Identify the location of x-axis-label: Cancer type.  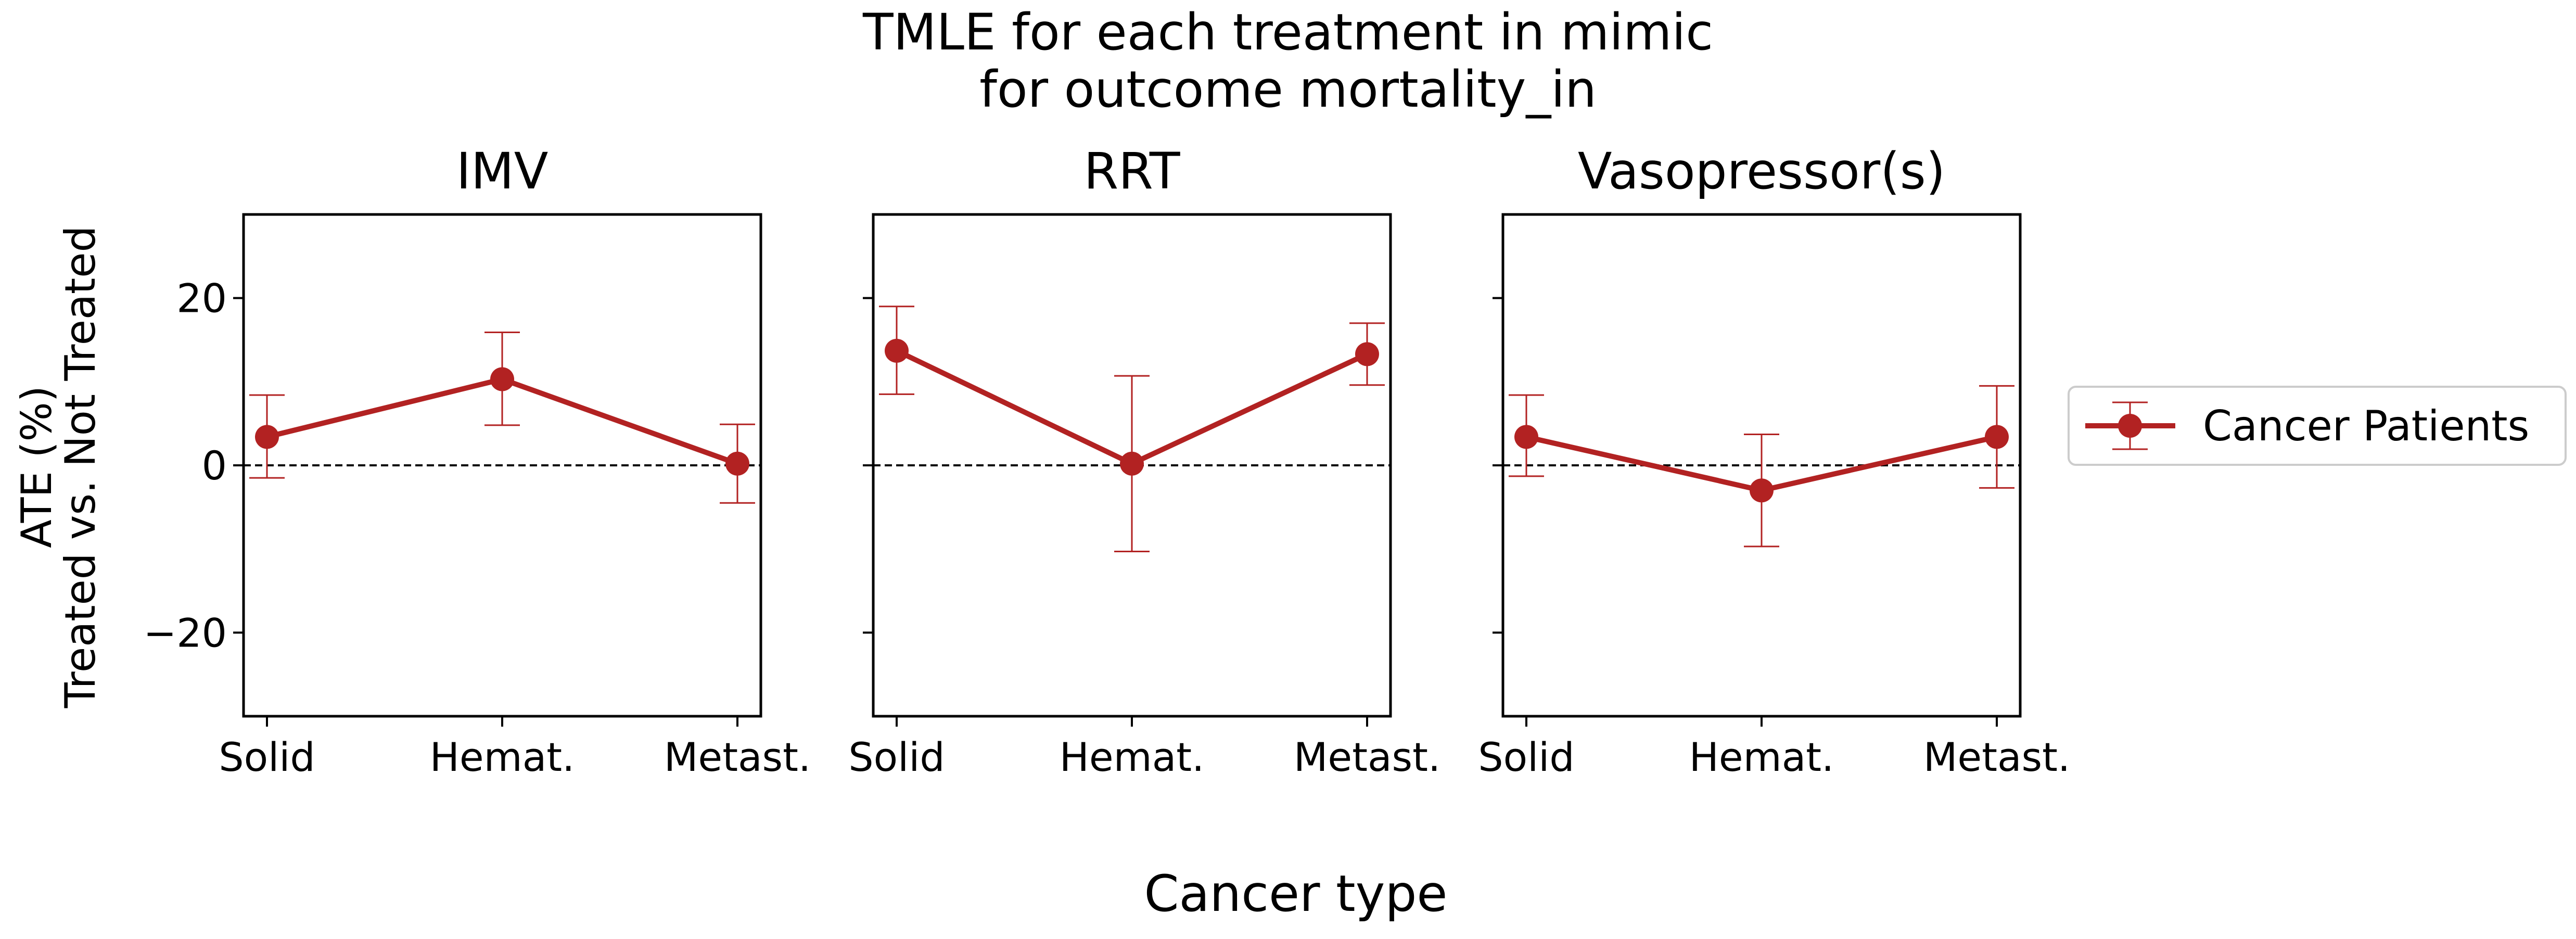
(1296, 894).